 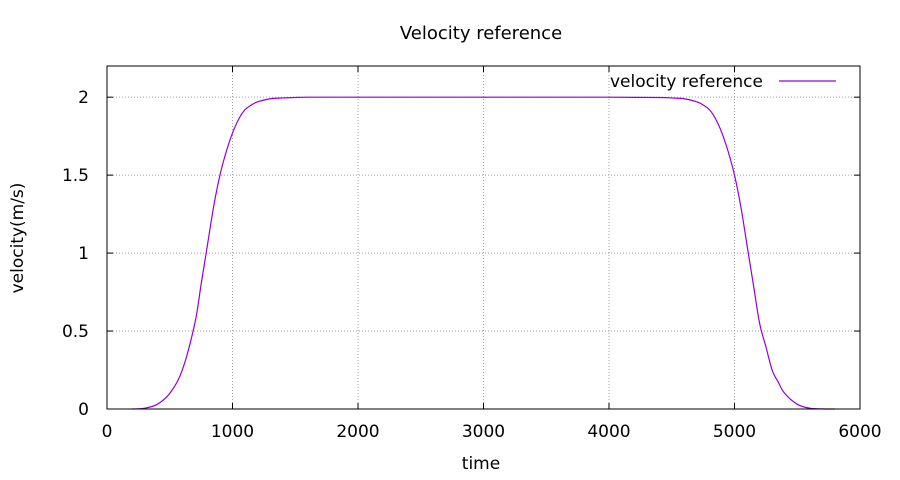 I want to click on chart-title: Velocity reference, so click(x=481, y=33).